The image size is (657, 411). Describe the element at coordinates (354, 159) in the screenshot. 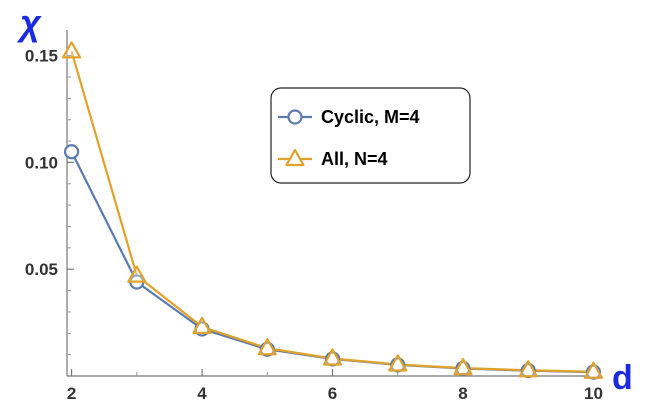

I see `legend-label-all: All, N=4` at that location.